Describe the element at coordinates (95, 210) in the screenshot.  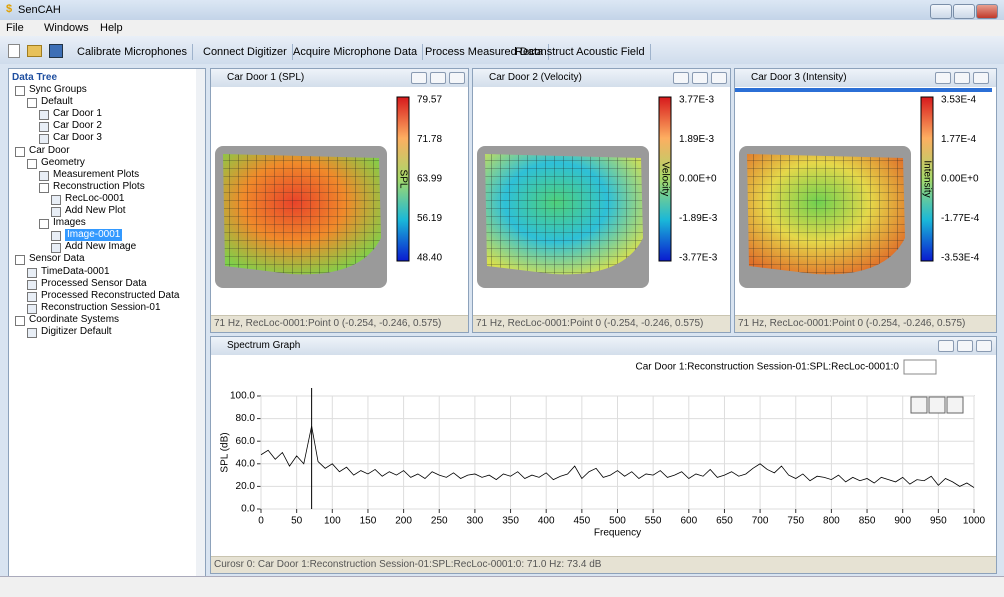
I see `tree-item: Add New Plot` at that location.